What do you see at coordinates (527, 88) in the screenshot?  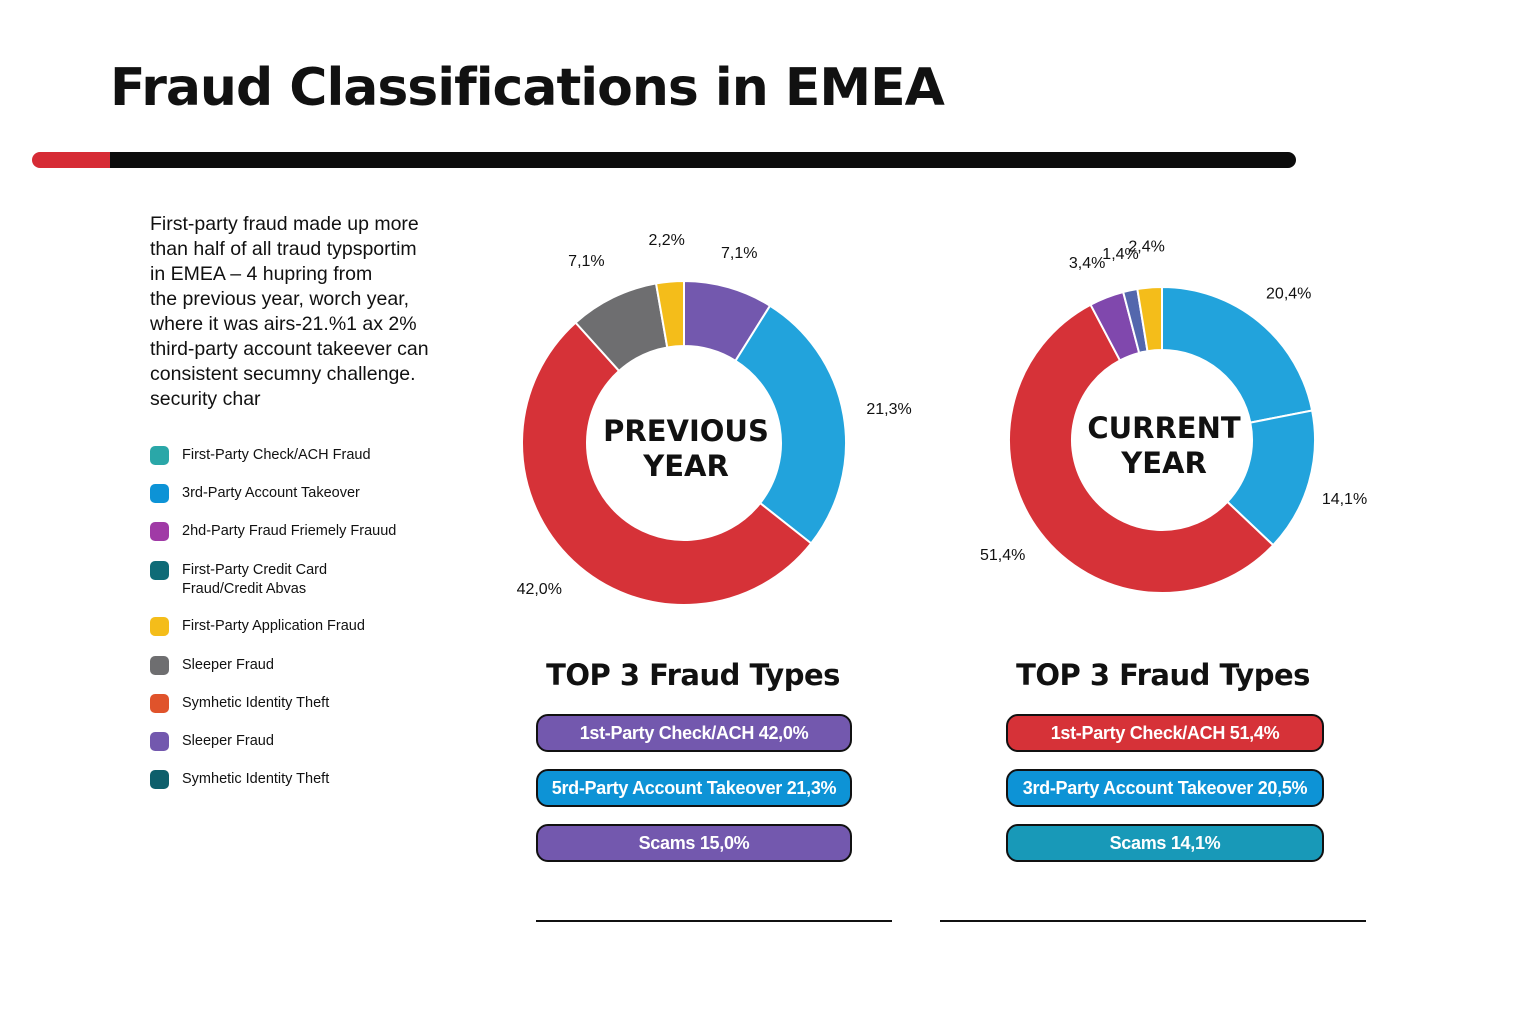 I see `page-title: Fraud Classifications in EMEA` at bounding box center [527, 88].